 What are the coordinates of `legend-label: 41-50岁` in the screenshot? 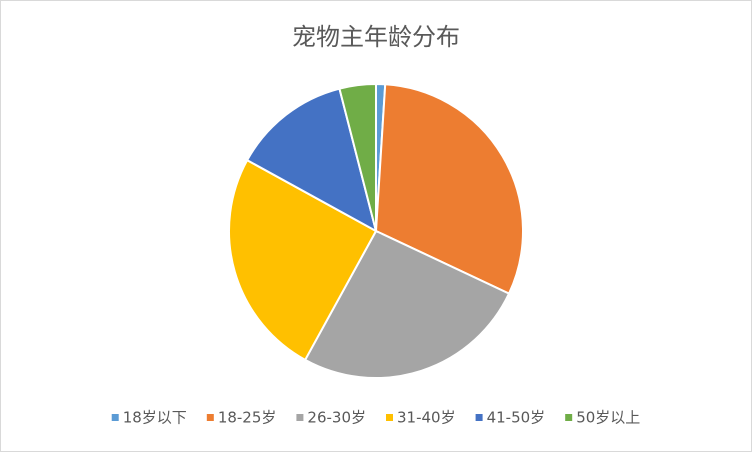 It's located at (516, 418).